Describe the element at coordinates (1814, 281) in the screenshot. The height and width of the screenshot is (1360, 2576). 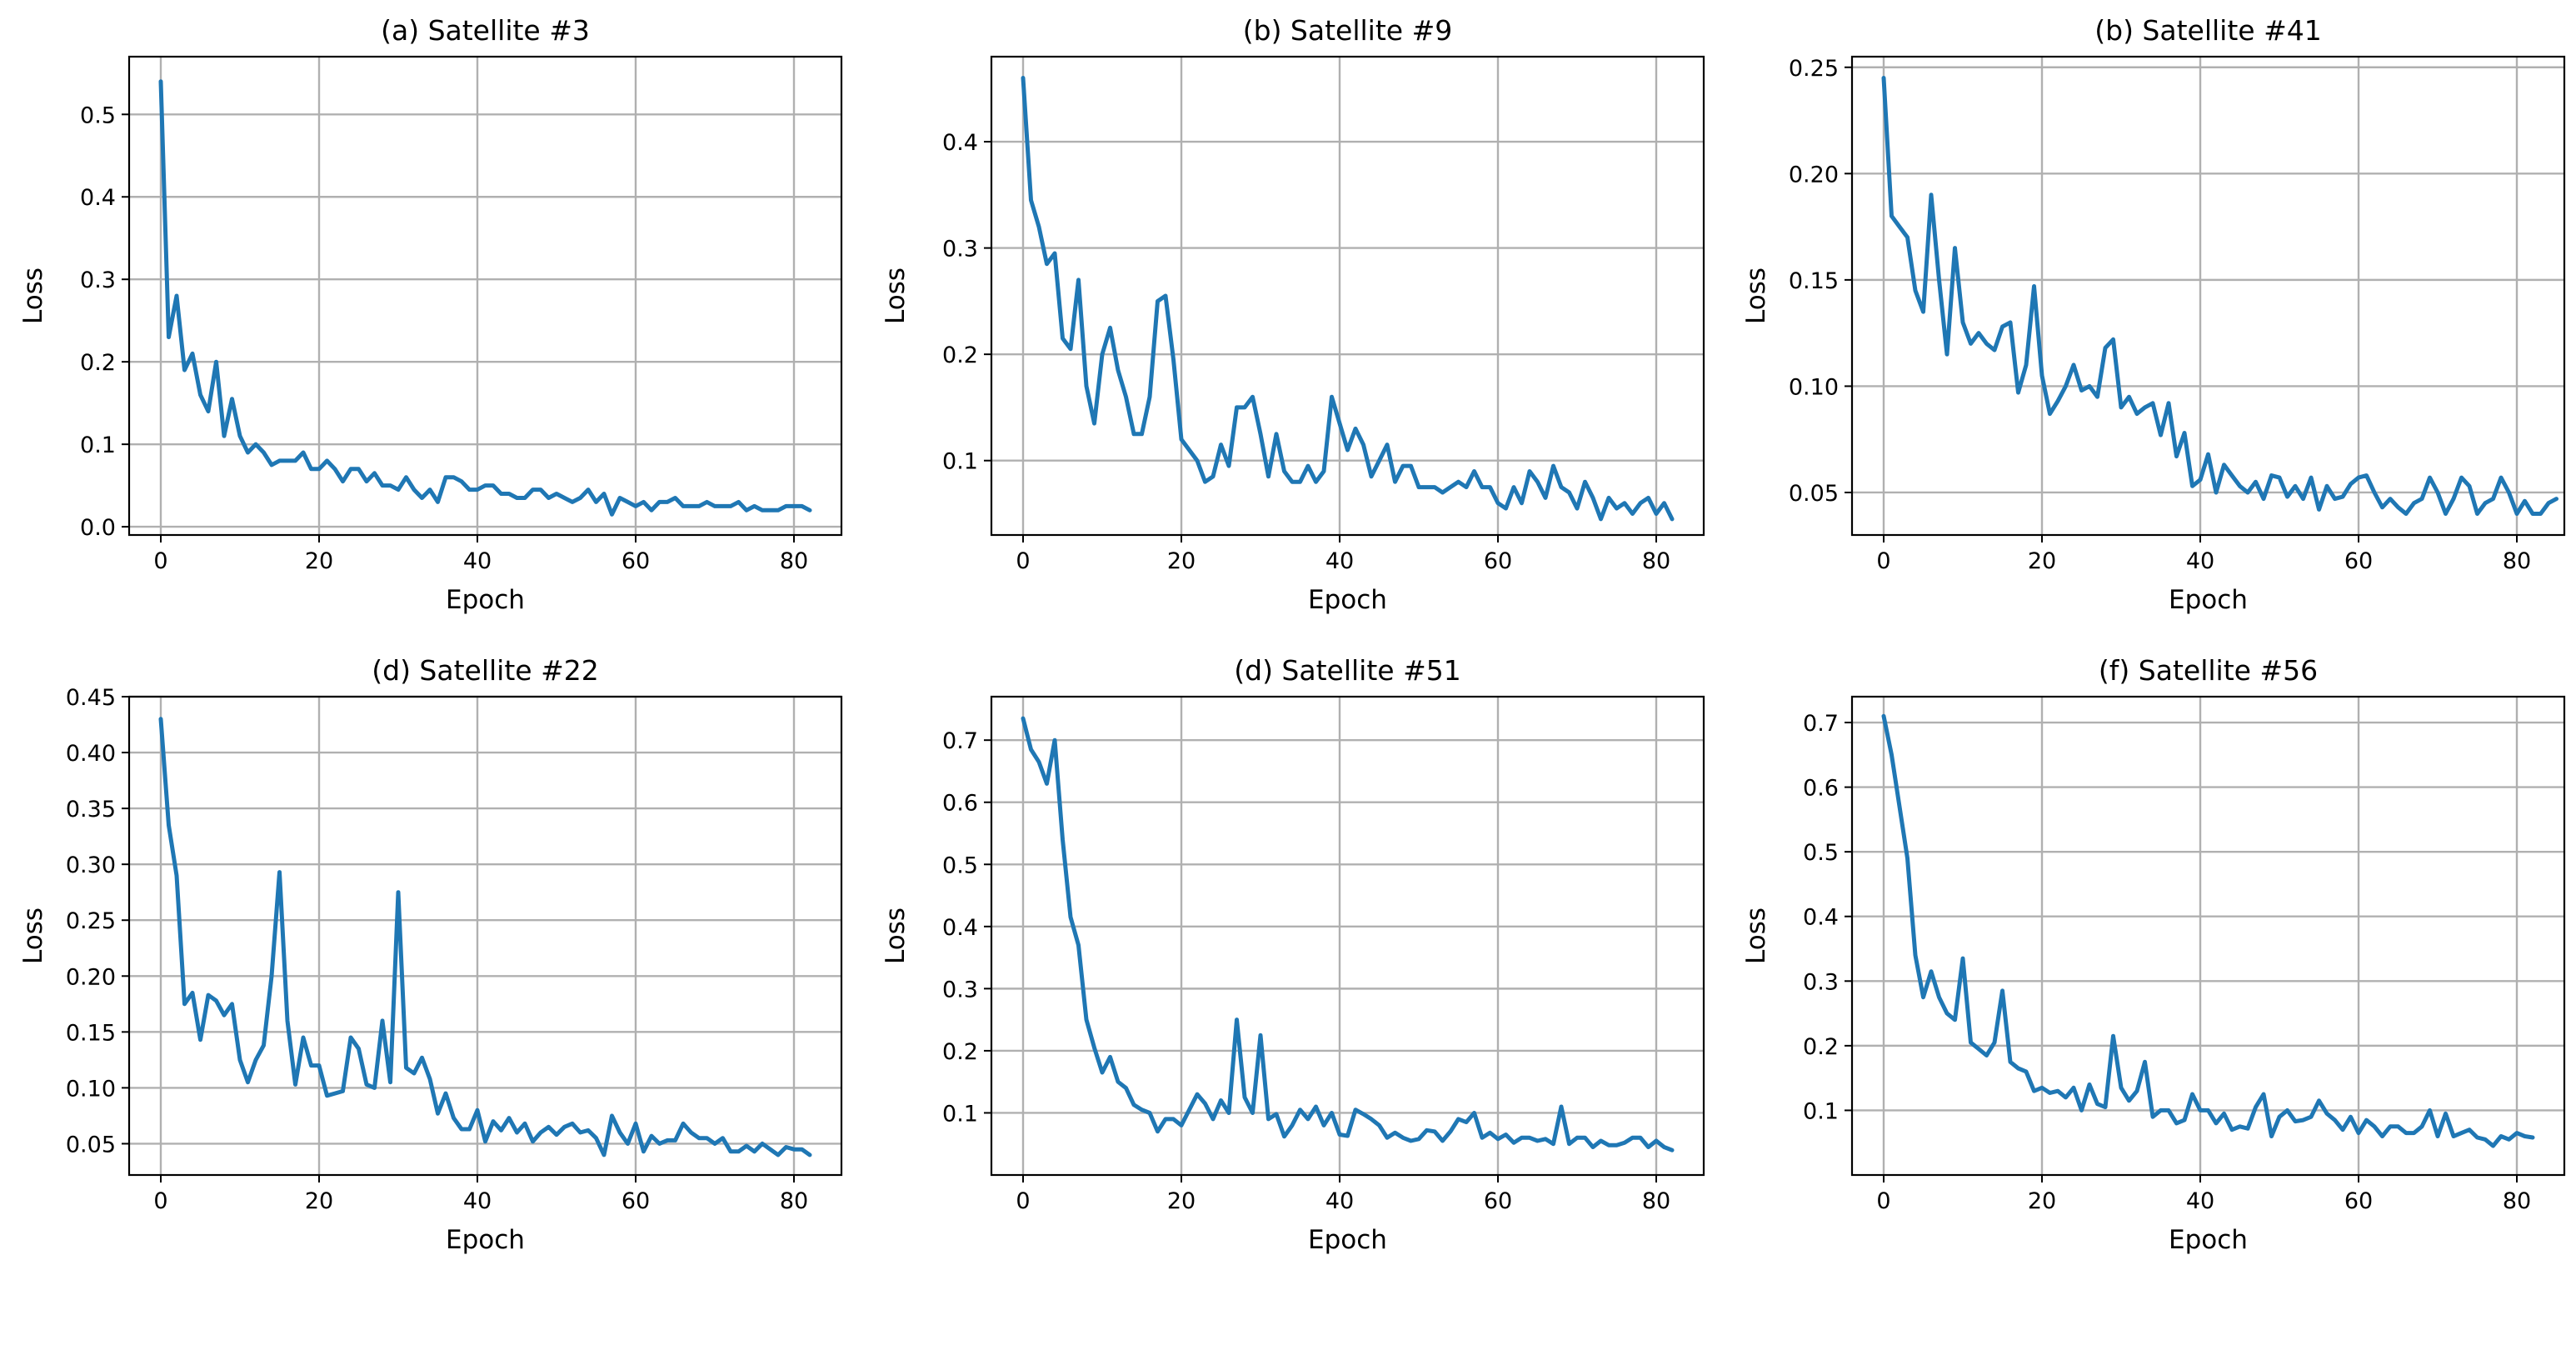
I see `chart-2-y-tick-label-2: 0.15` at that location.